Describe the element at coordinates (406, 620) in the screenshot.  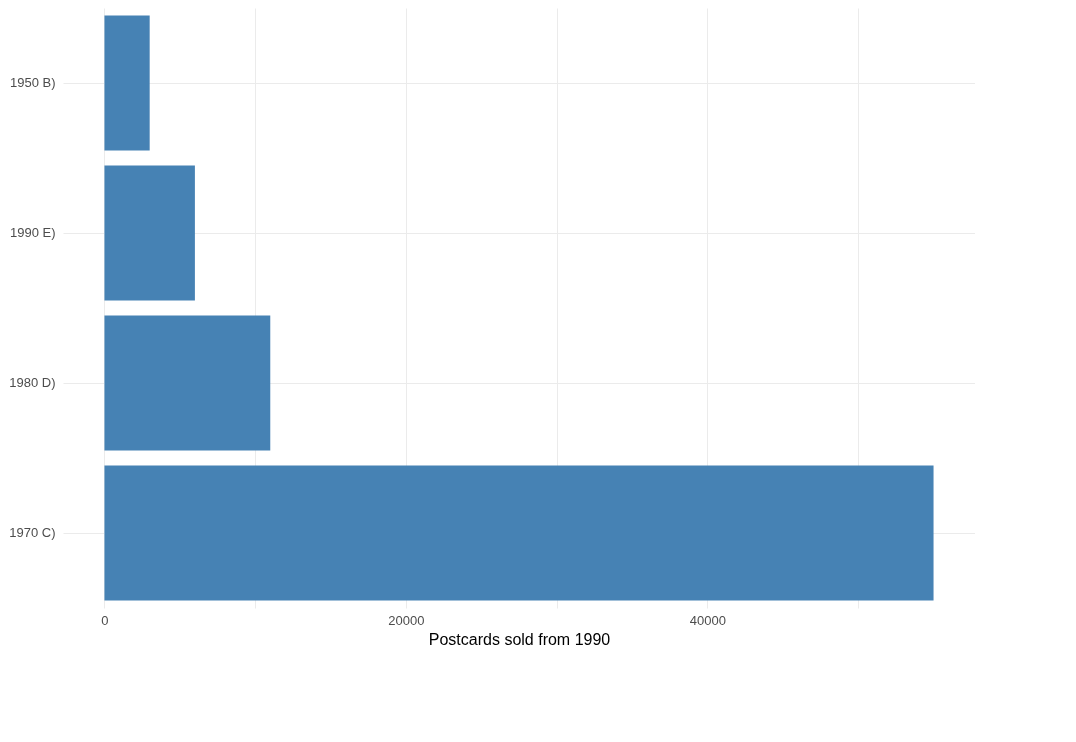
I see `x-tick-label: 20000` at that location.